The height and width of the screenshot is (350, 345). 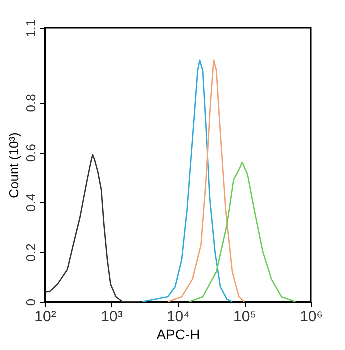 What do you see at coordinates (45, 317) in the screenshot?
I see `x-tick-label: 10²` at bounding box center [45, 317].